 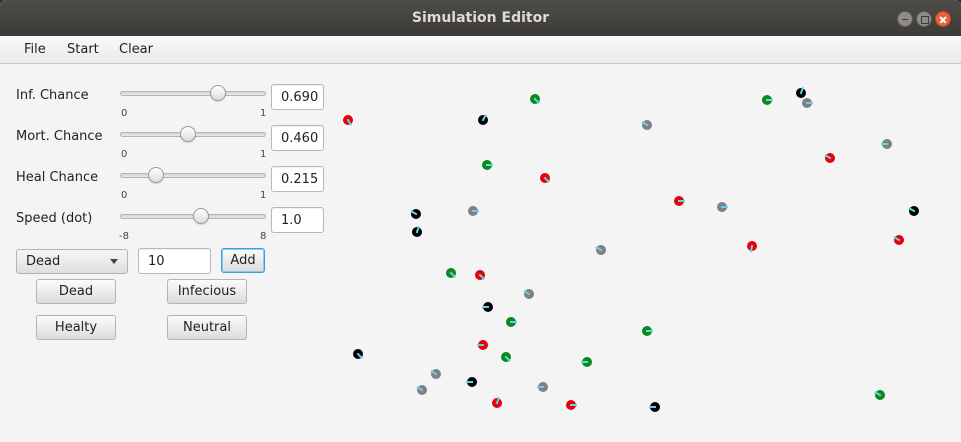 What do you see at coordinates (76, 327) in the screenshot?
I see `healty-button: Healty` at bounding box center [76, 327].